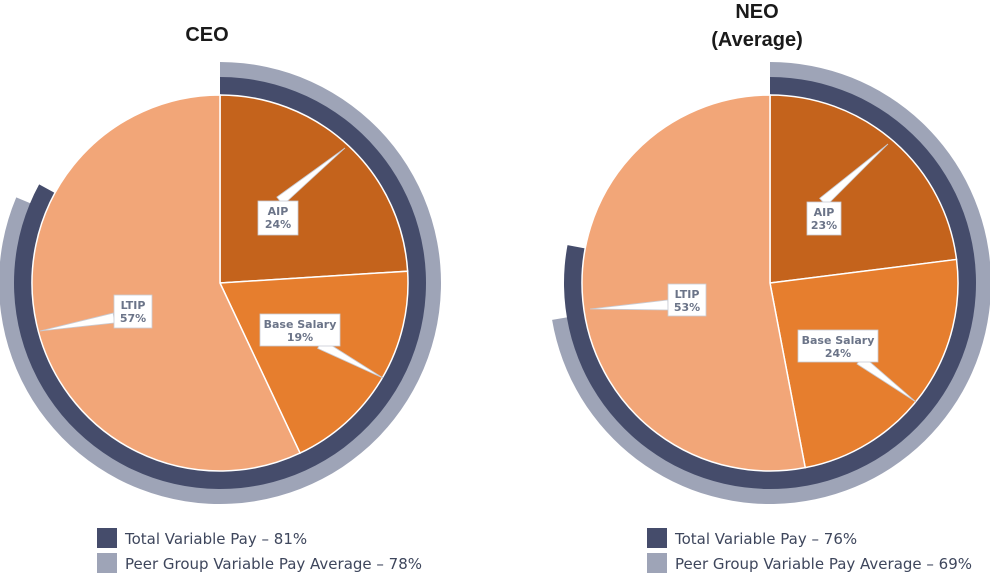 Image resolution: width=990 pixels, height=582 pixels. Describe the element at coordinates (824, 225) in the screenshot. I see `slice-value-label: 23%` at that location.